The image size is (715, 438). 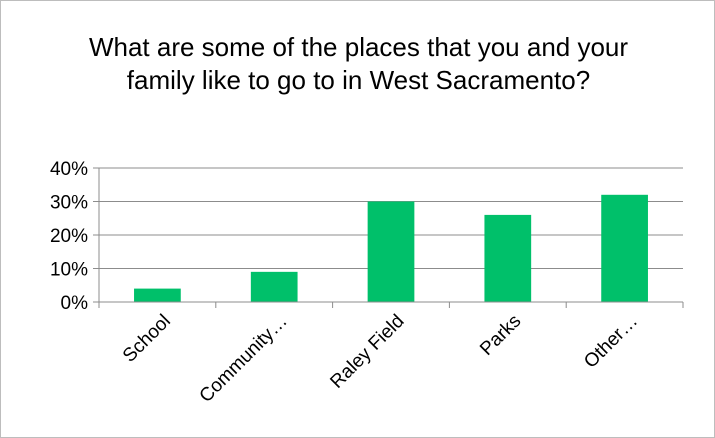 What do you see at coordinates (500, 335) in the screenshot?
I see `x-tick-label: Parks` at bounding box center [500, 335].